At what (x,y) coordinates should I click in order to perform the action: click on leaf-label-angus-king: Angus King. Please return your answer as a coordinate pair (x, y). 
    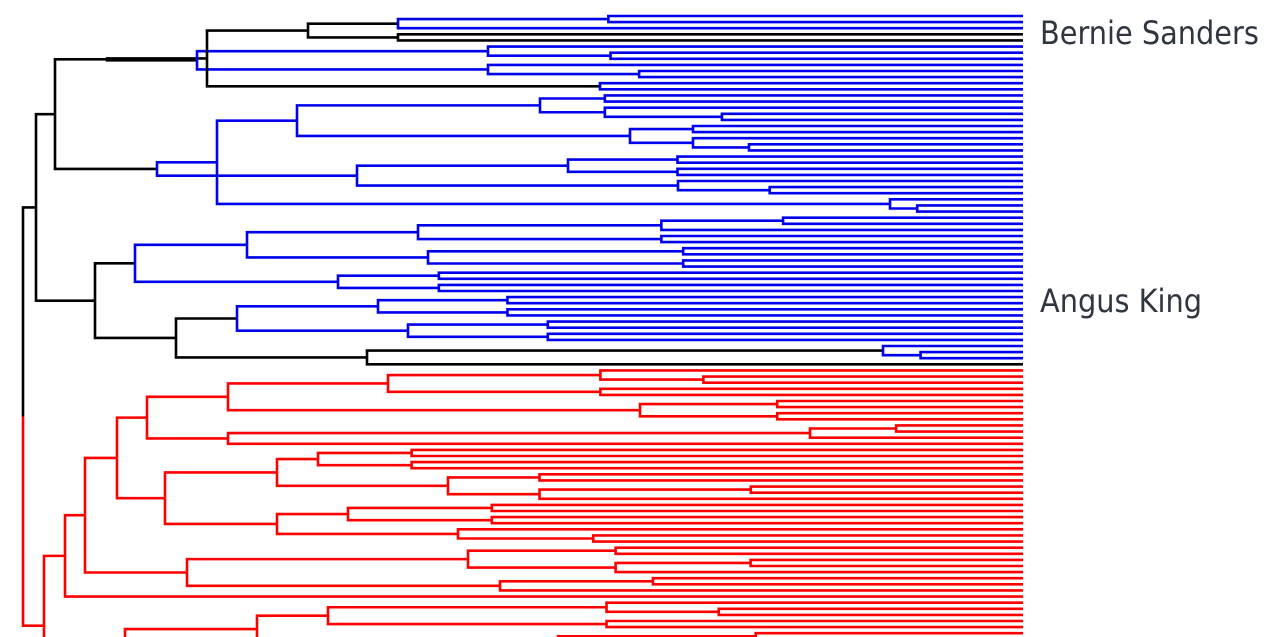
    Looking at the image, I should click on (1121, 301).